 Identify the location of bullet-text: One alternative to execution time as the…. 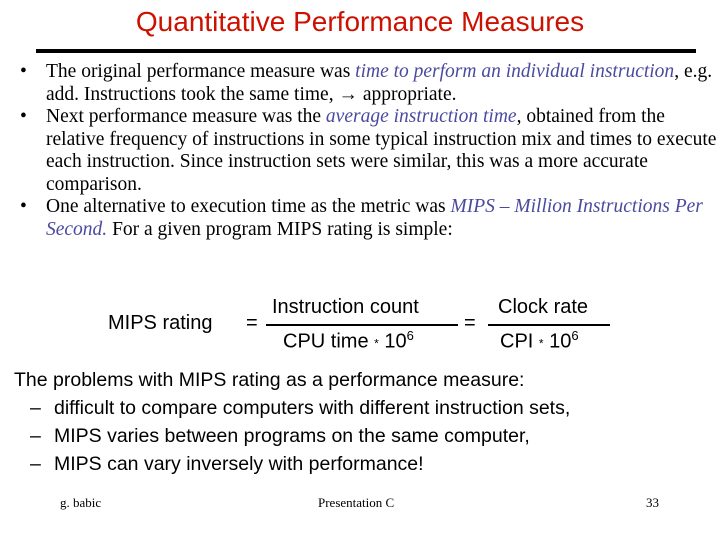
(248, 206).